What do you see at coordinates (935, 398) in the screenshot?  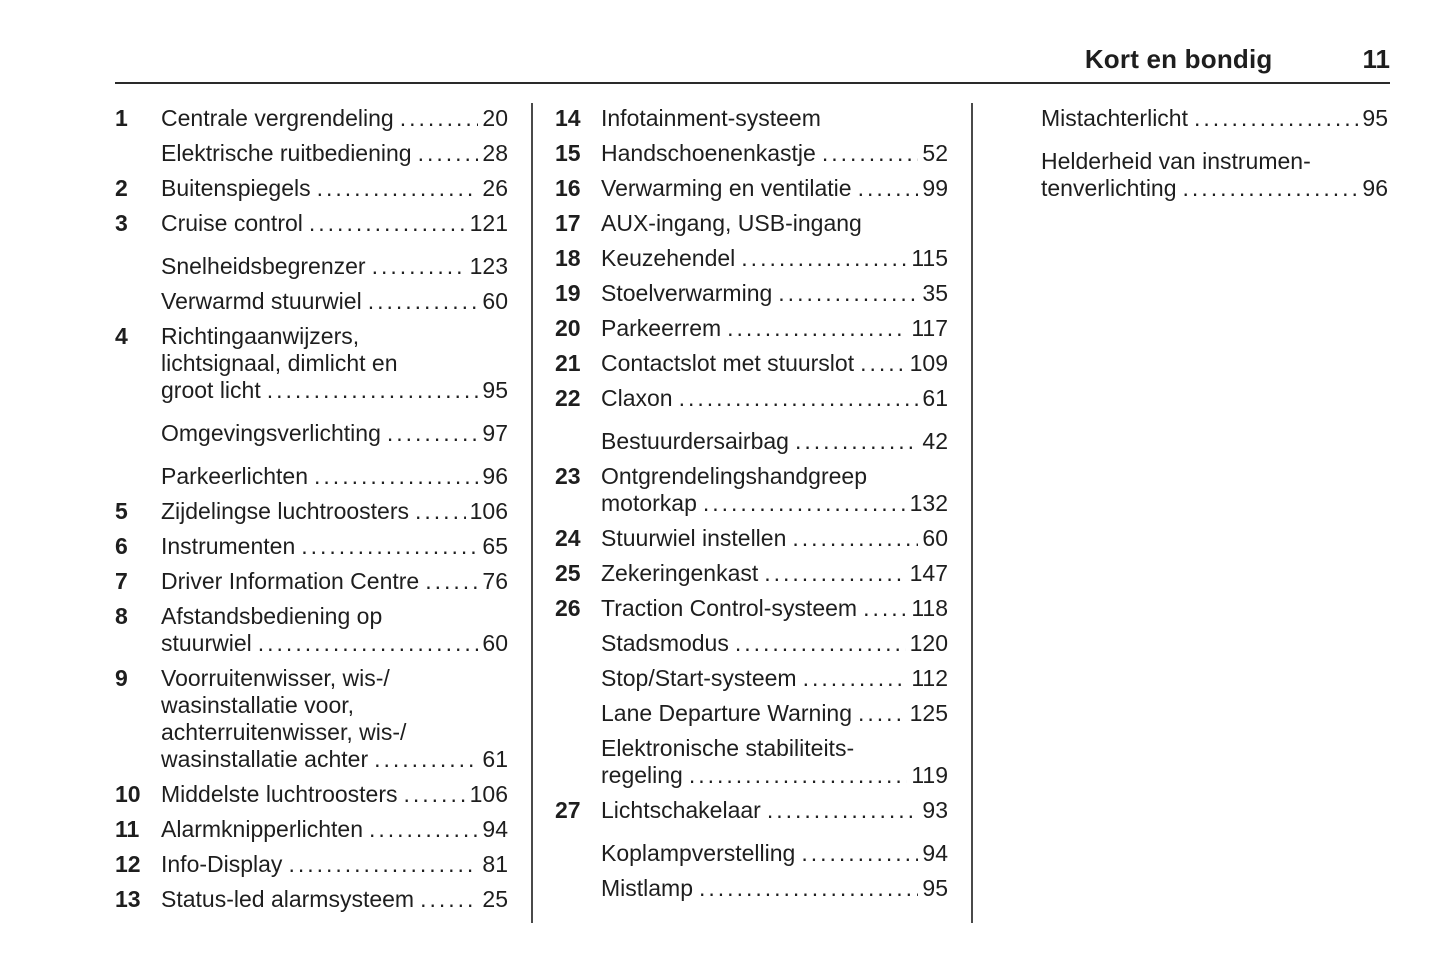 I see `entry-page-reference: 61` at bounding box center [935, 398].